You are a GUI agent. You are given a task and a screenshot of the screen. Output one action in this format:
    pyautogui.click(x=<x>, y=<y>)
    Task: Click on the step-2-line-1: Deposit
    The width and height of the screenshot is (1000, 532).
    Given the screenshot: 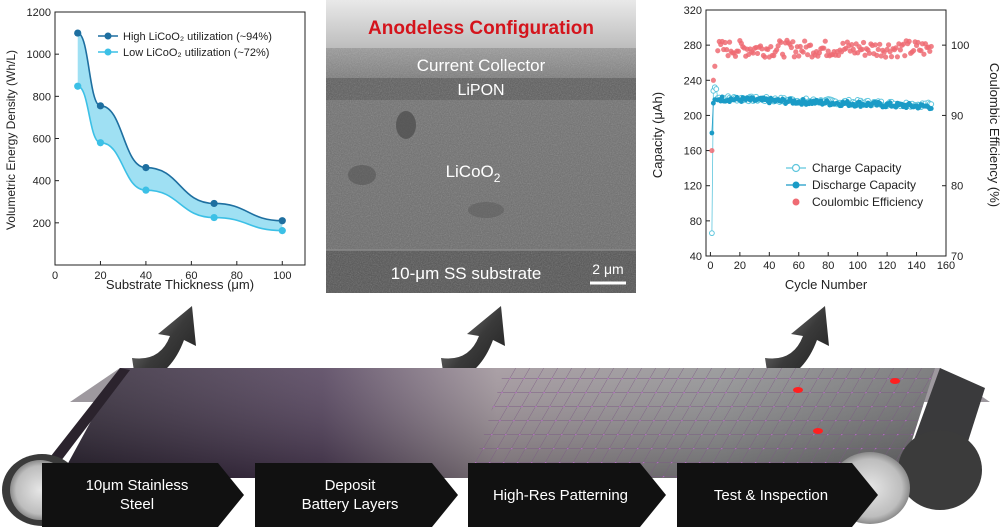 What is the action you would take?
    pyautogui.click(x=350, y=485)
    